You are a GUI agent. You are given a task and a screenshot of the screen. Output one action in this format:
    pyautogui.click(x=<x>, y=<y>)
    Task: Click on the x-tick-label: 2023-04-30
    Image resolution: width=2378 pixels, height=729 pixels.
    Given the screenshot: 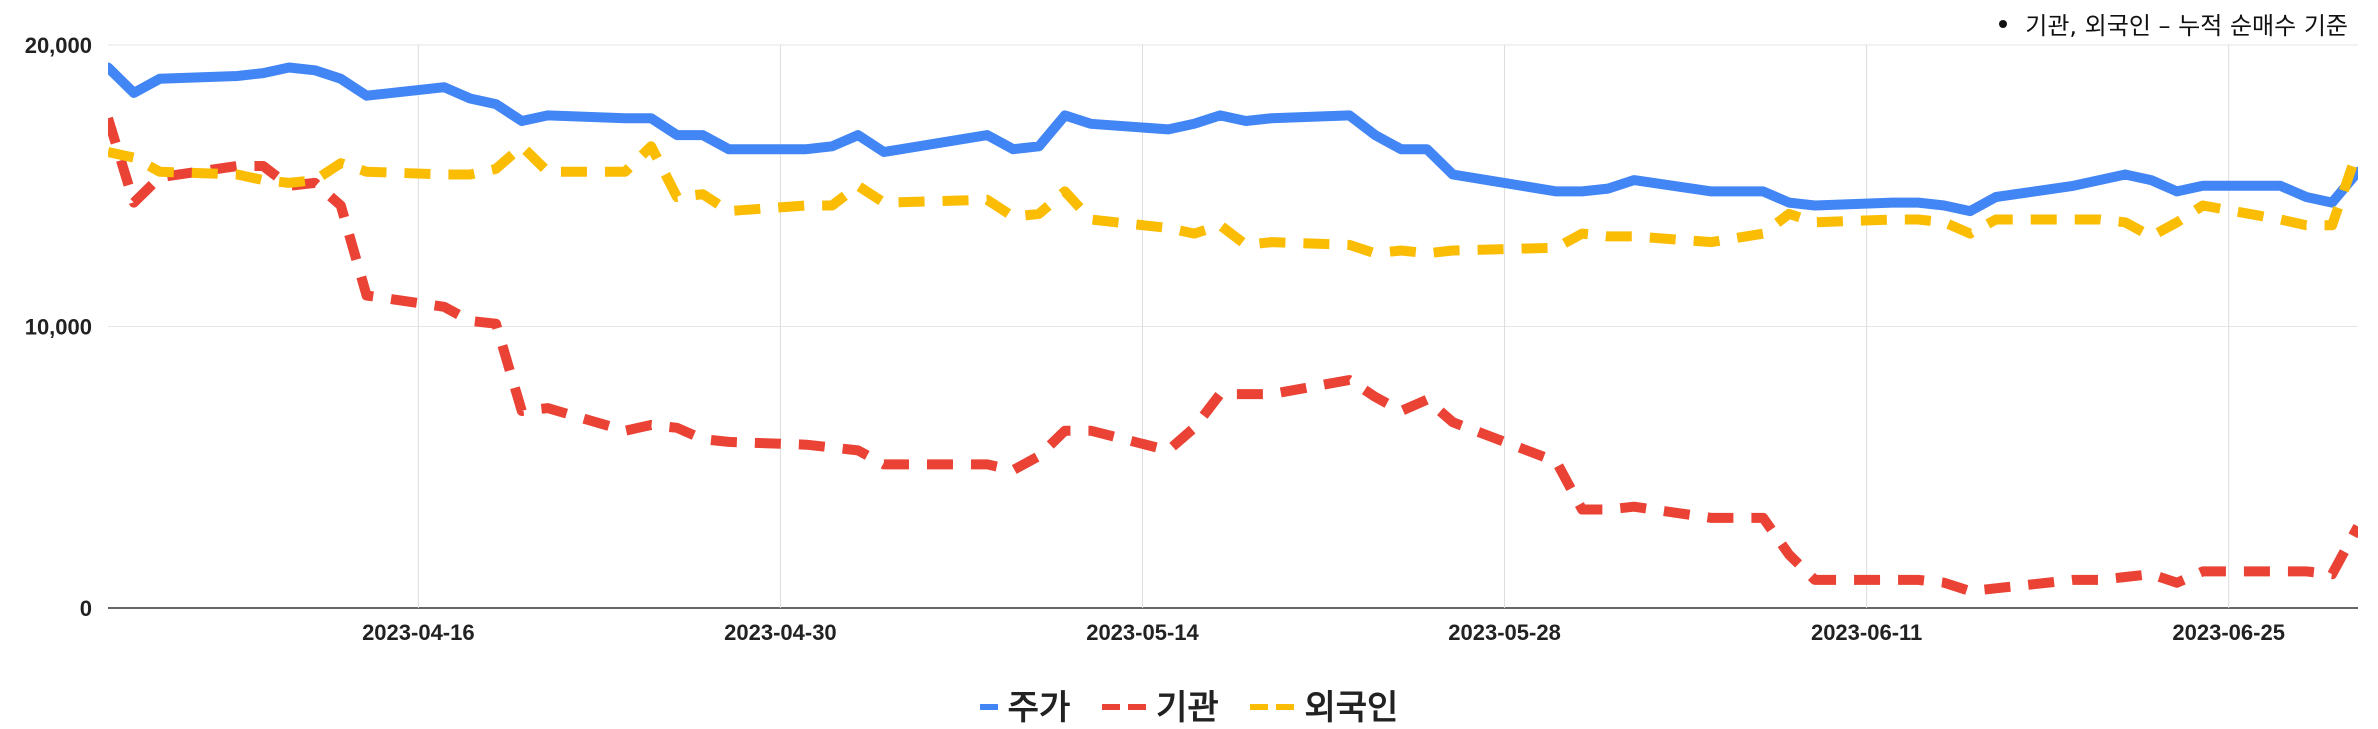 What is the action you would take?
    pyautogui.click(x=780, y=632)
    